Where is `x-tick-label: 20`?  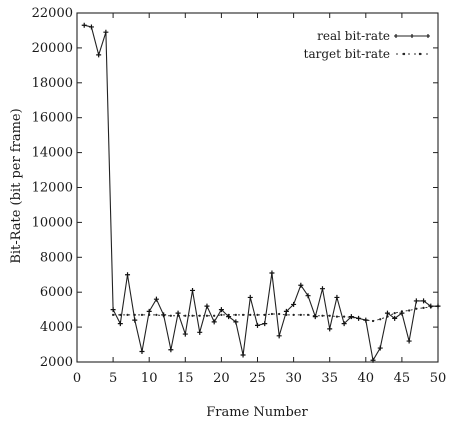
x-tick-label: 20 is located at coordinates (221, 378).